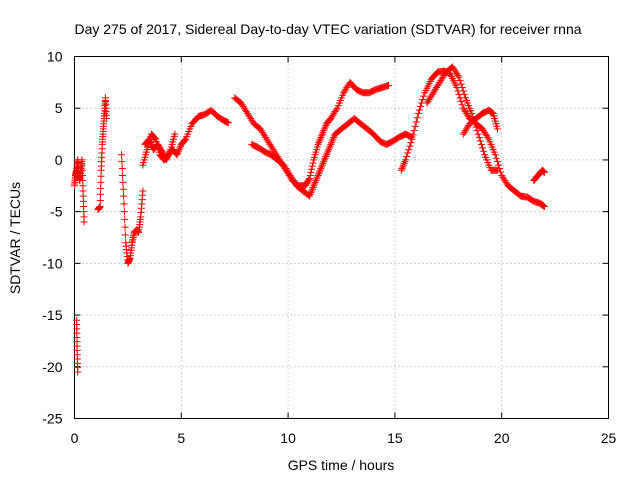 The height and width of the screenshot is (480, 640). Describe the element at coordinates (609, 438) in the screenshot. I see `x-tick-label: 25` at that location.